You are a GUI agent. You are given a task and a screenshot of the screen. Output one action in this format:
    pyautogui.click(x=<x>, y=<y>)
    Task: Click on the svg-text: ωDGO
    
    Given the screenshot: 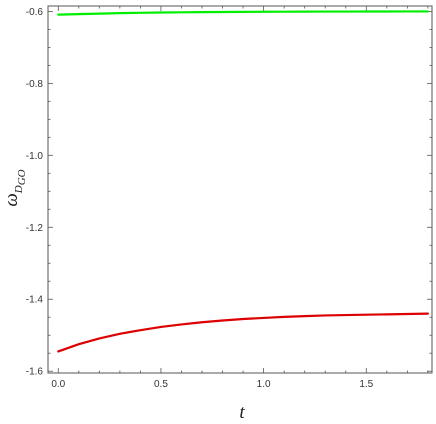 What is the action you would take?
    pyautogui.click(x=14, y=187)
    